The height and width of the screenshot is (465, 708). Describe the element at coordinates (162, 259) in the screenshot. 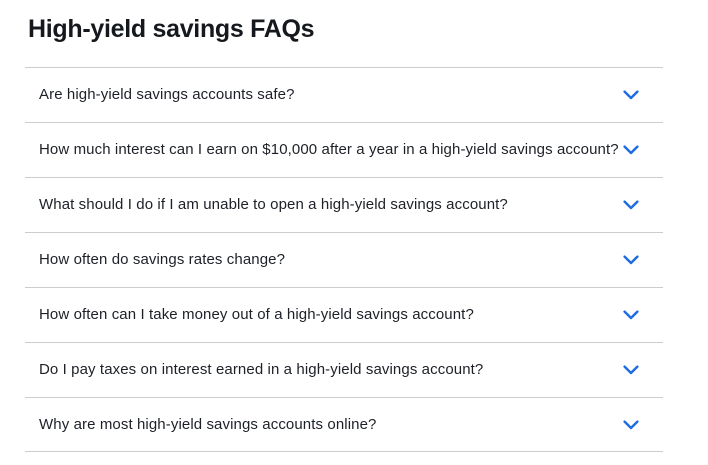

I see `faq-question-label: How often do savings rates change?` at that location.